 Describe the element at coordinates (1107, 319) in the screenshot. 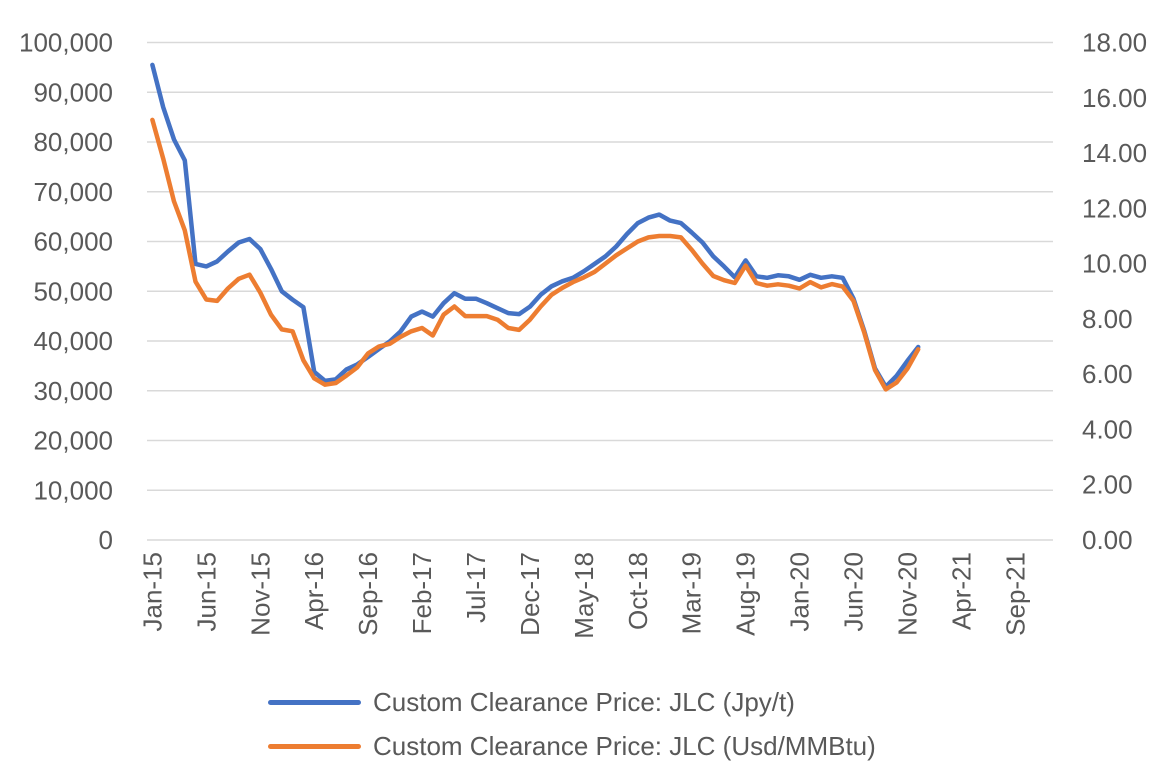

I see `right-axis-tick-label: 8.00` at that location.